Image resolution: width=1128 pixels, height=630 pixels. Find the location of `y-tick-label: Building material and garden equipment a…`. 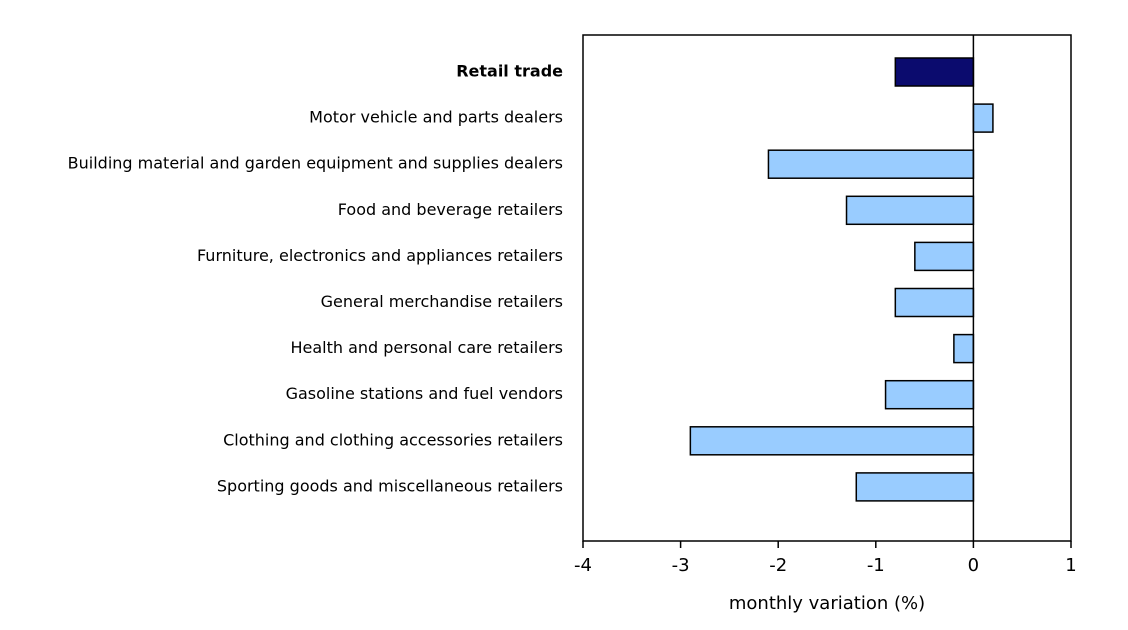

y-tick-label: Building material and garden equipment a… is located at coordinates (315, 163).